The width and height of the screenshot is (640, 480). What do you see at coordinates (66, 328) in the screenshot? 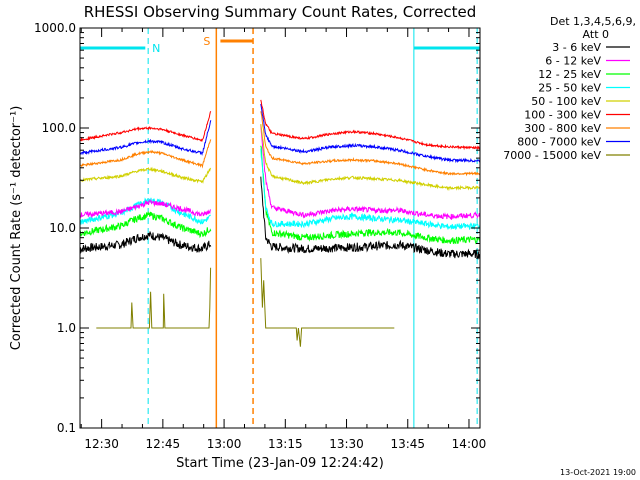
I see `y-tick-label: 1.0` at bounding box center [66, 328].